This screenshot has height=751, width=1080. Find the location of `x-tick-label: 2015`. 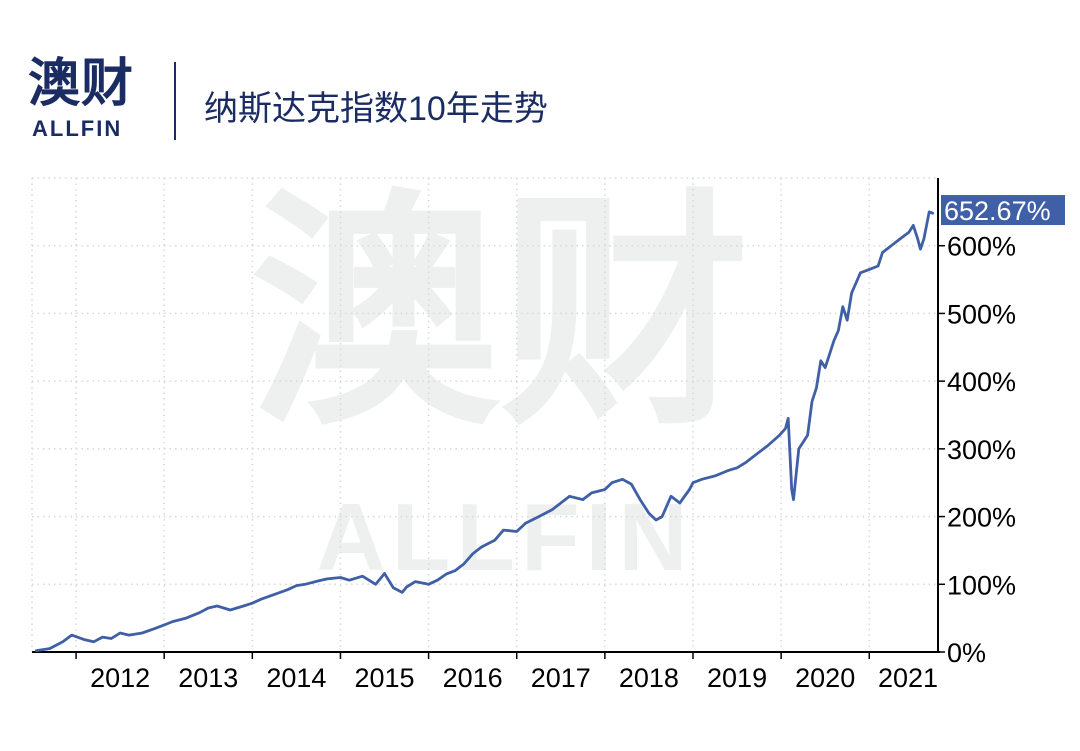

x-tick-label: 2015 is located at coordinates (384, 678).